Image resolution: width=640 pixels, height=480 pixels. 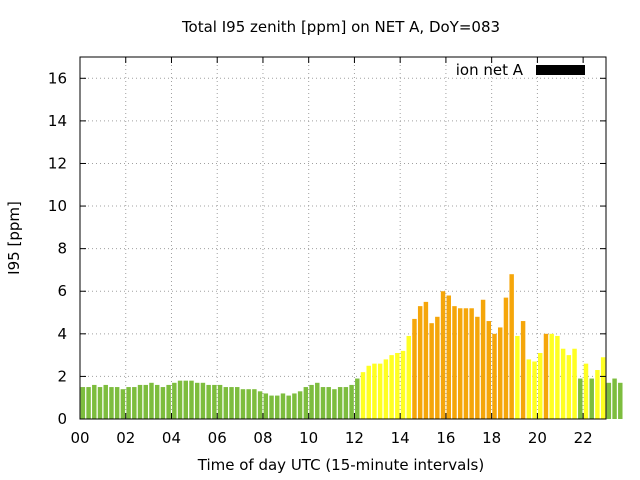 I want to click on y-tick-label: 10, so click(x=57, y=206).